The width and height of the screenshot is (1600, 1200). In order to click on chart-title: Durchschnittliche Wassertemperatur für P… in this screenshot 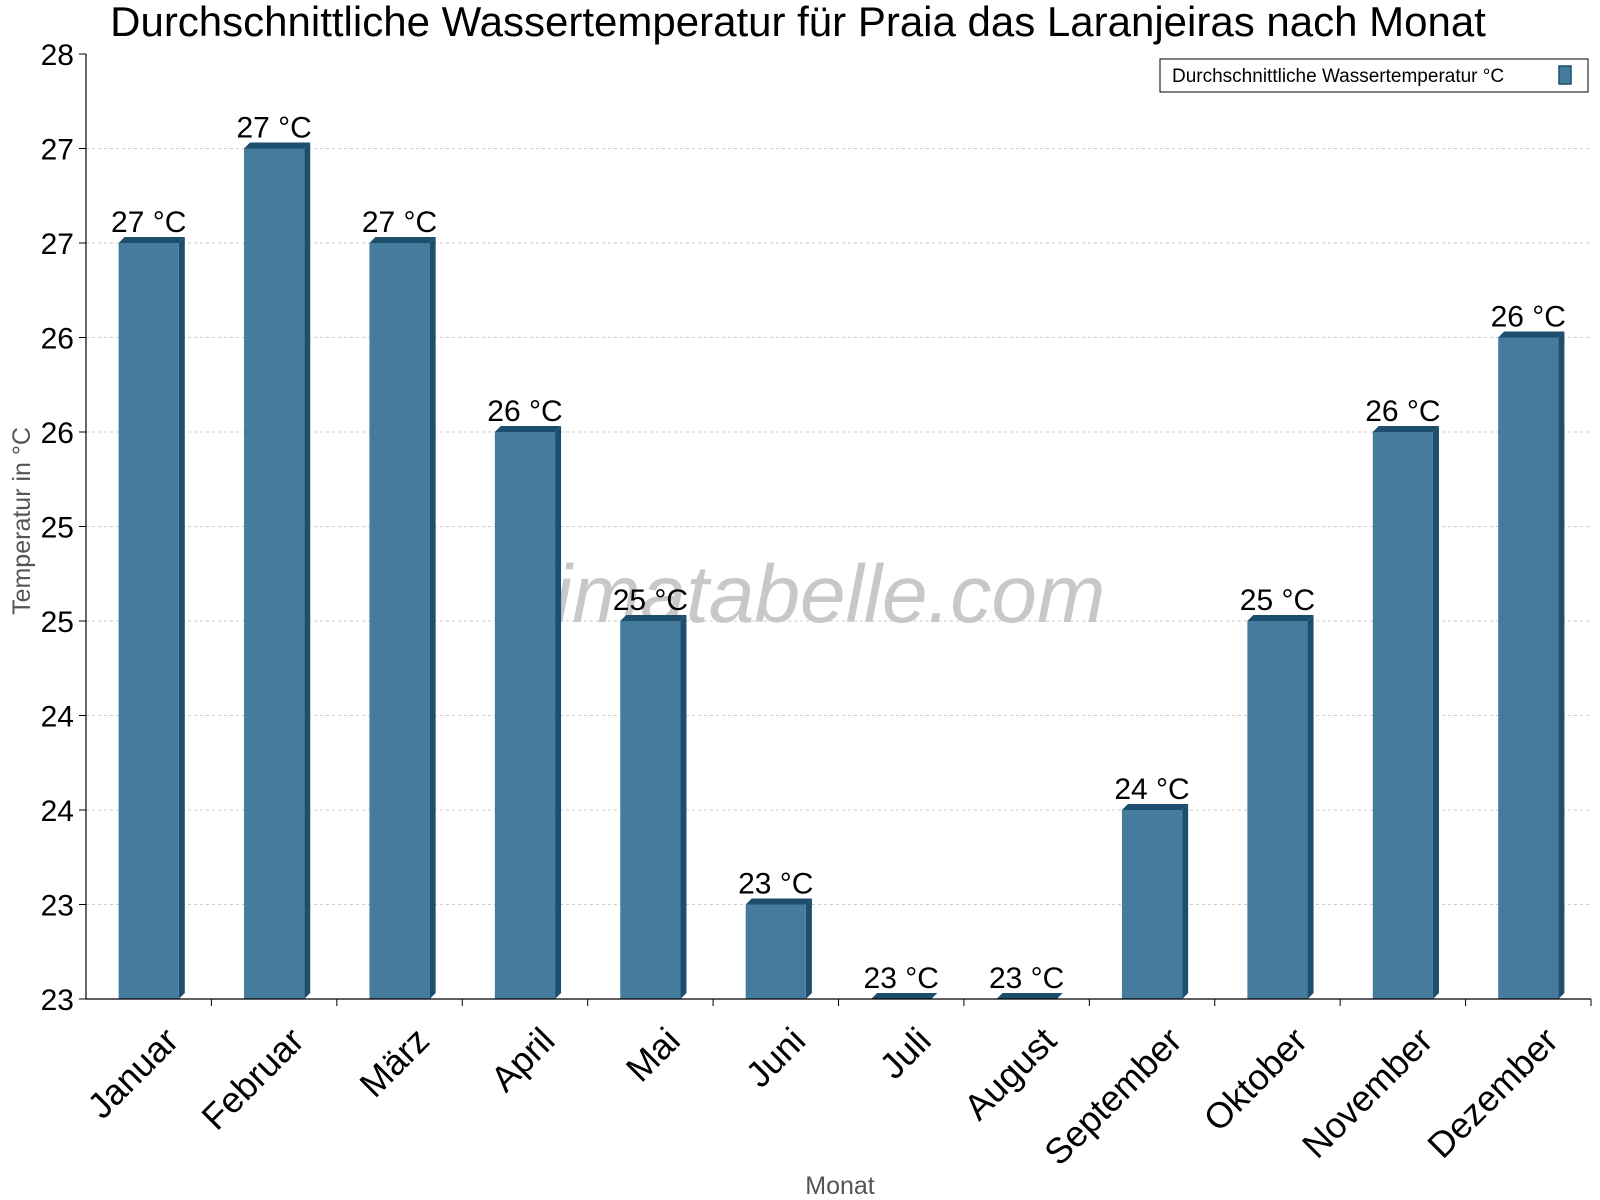, I will do `click(798, 22)`.